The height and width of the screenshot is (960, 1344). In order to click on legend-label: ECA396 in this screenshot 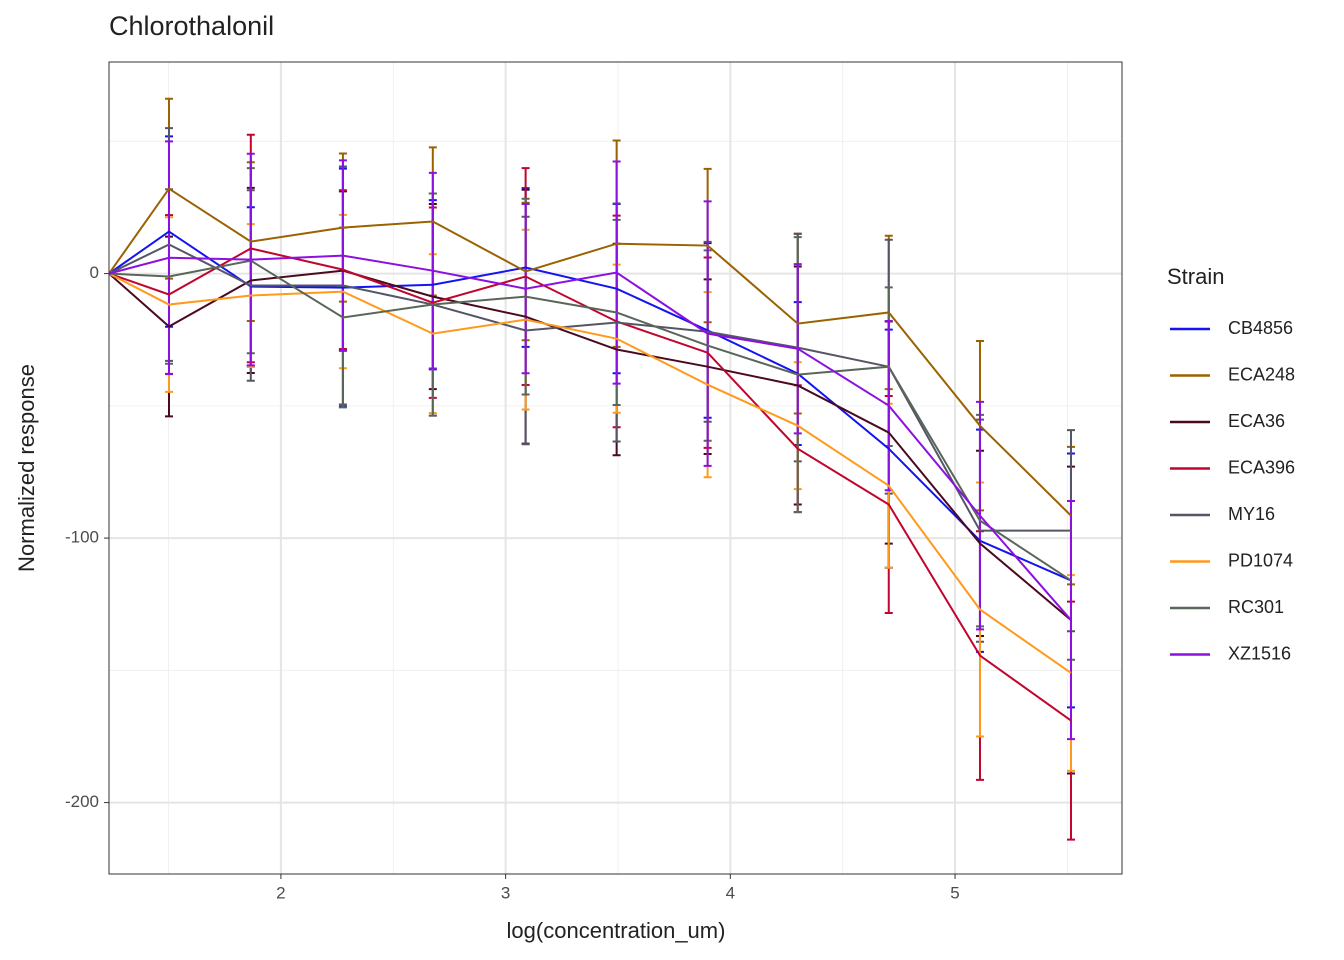, I will do `click(1261, 467)`.